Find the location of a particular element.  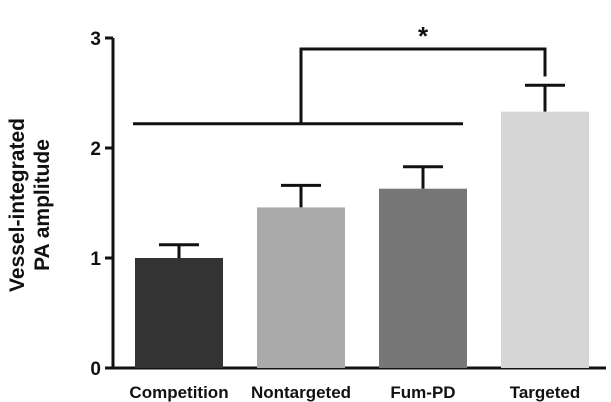

significance-star: * is located at coordinates (423, 36).